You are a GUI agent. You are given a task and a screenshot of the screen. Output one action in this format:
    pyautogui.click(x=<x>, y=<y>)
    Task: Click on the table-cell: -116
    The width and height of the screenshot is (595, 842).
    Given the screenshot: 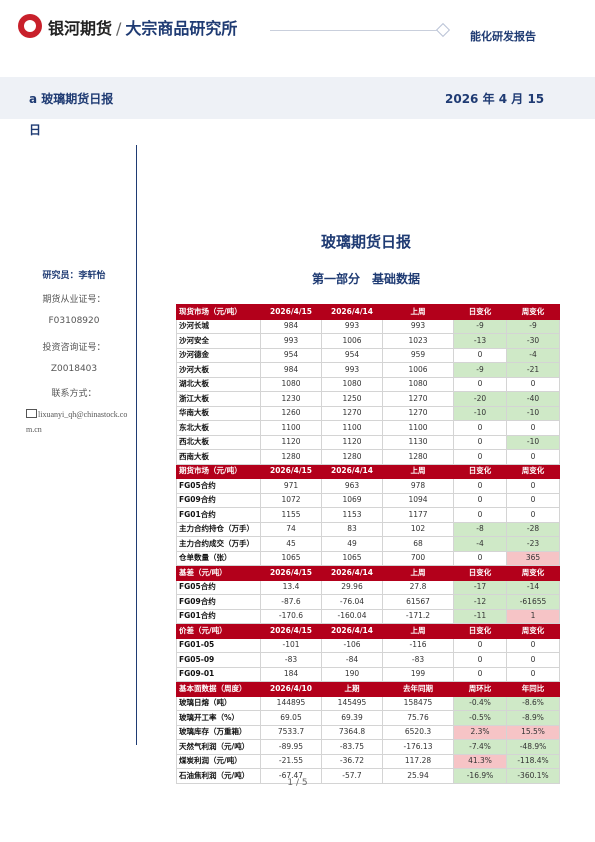 What is the action you would take?
    pyautogui.click(x=418, y=645)
    